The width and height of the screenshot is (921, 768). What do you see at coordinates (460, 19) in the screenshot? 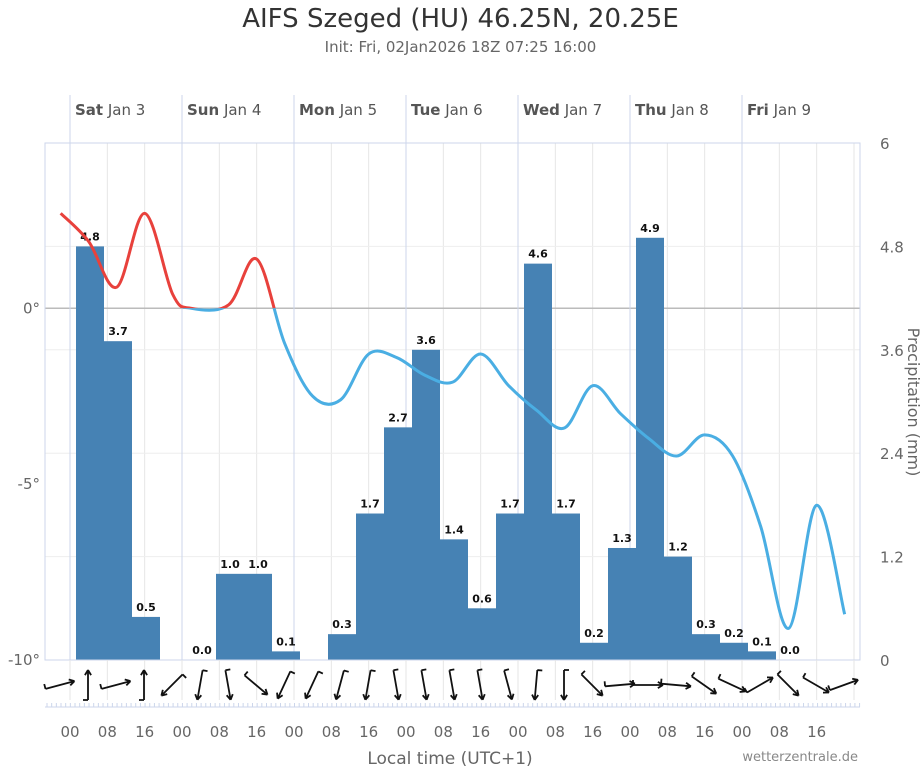
I see `chart-title: AIFS Szeged (HU) 46.25N, 20.25E` at bounding box center [460, 19].